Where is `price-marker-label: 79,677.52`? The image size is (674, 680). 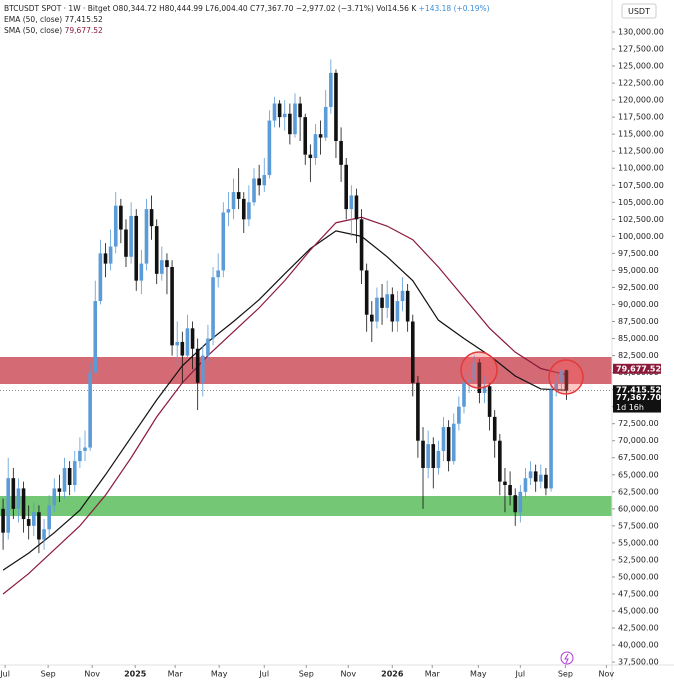 price-marker-label: 79,677.52 is located at coordinates (638, 368).